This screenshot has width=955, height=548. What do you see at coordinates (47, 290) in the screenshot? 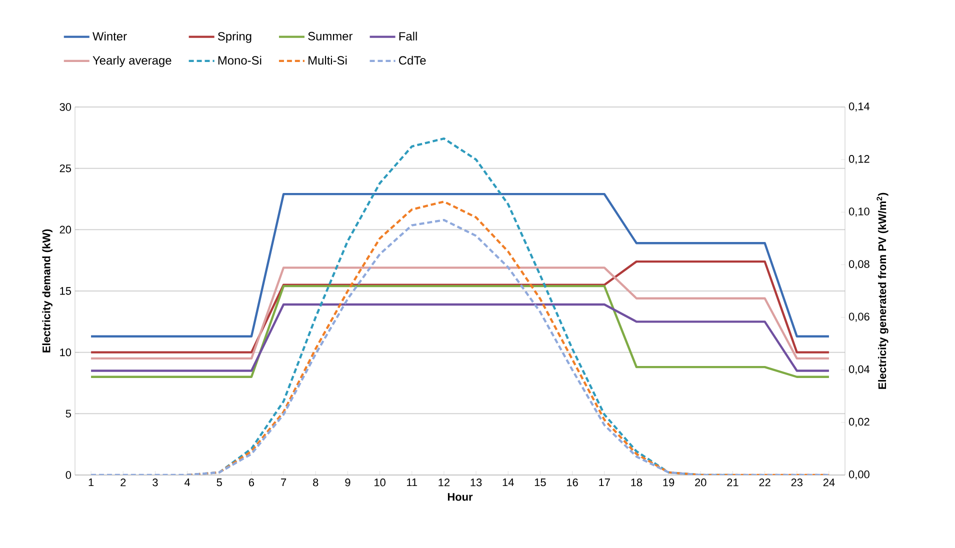
I see `y-axis-title: Electricity demand (kW)` at bounding box center [47, 290].